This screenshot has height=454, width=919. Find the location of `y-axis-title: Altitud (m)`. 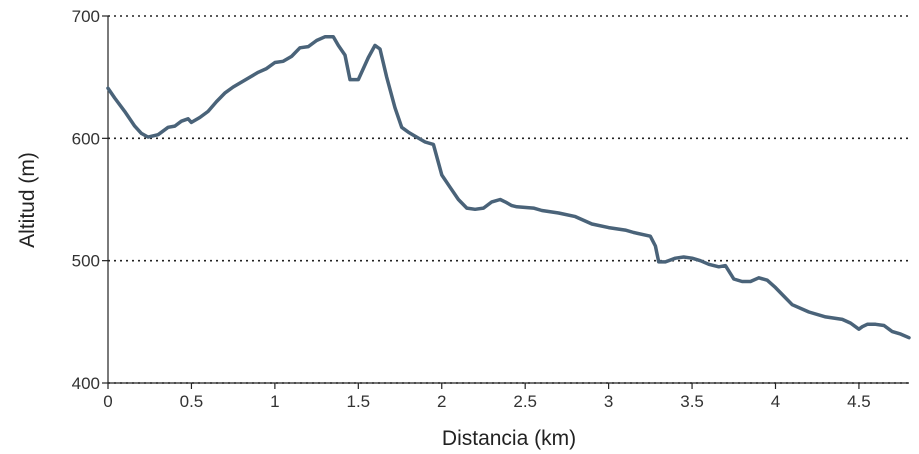

y-axis-title: Altitud (m) is located at coordinates (27, 200).